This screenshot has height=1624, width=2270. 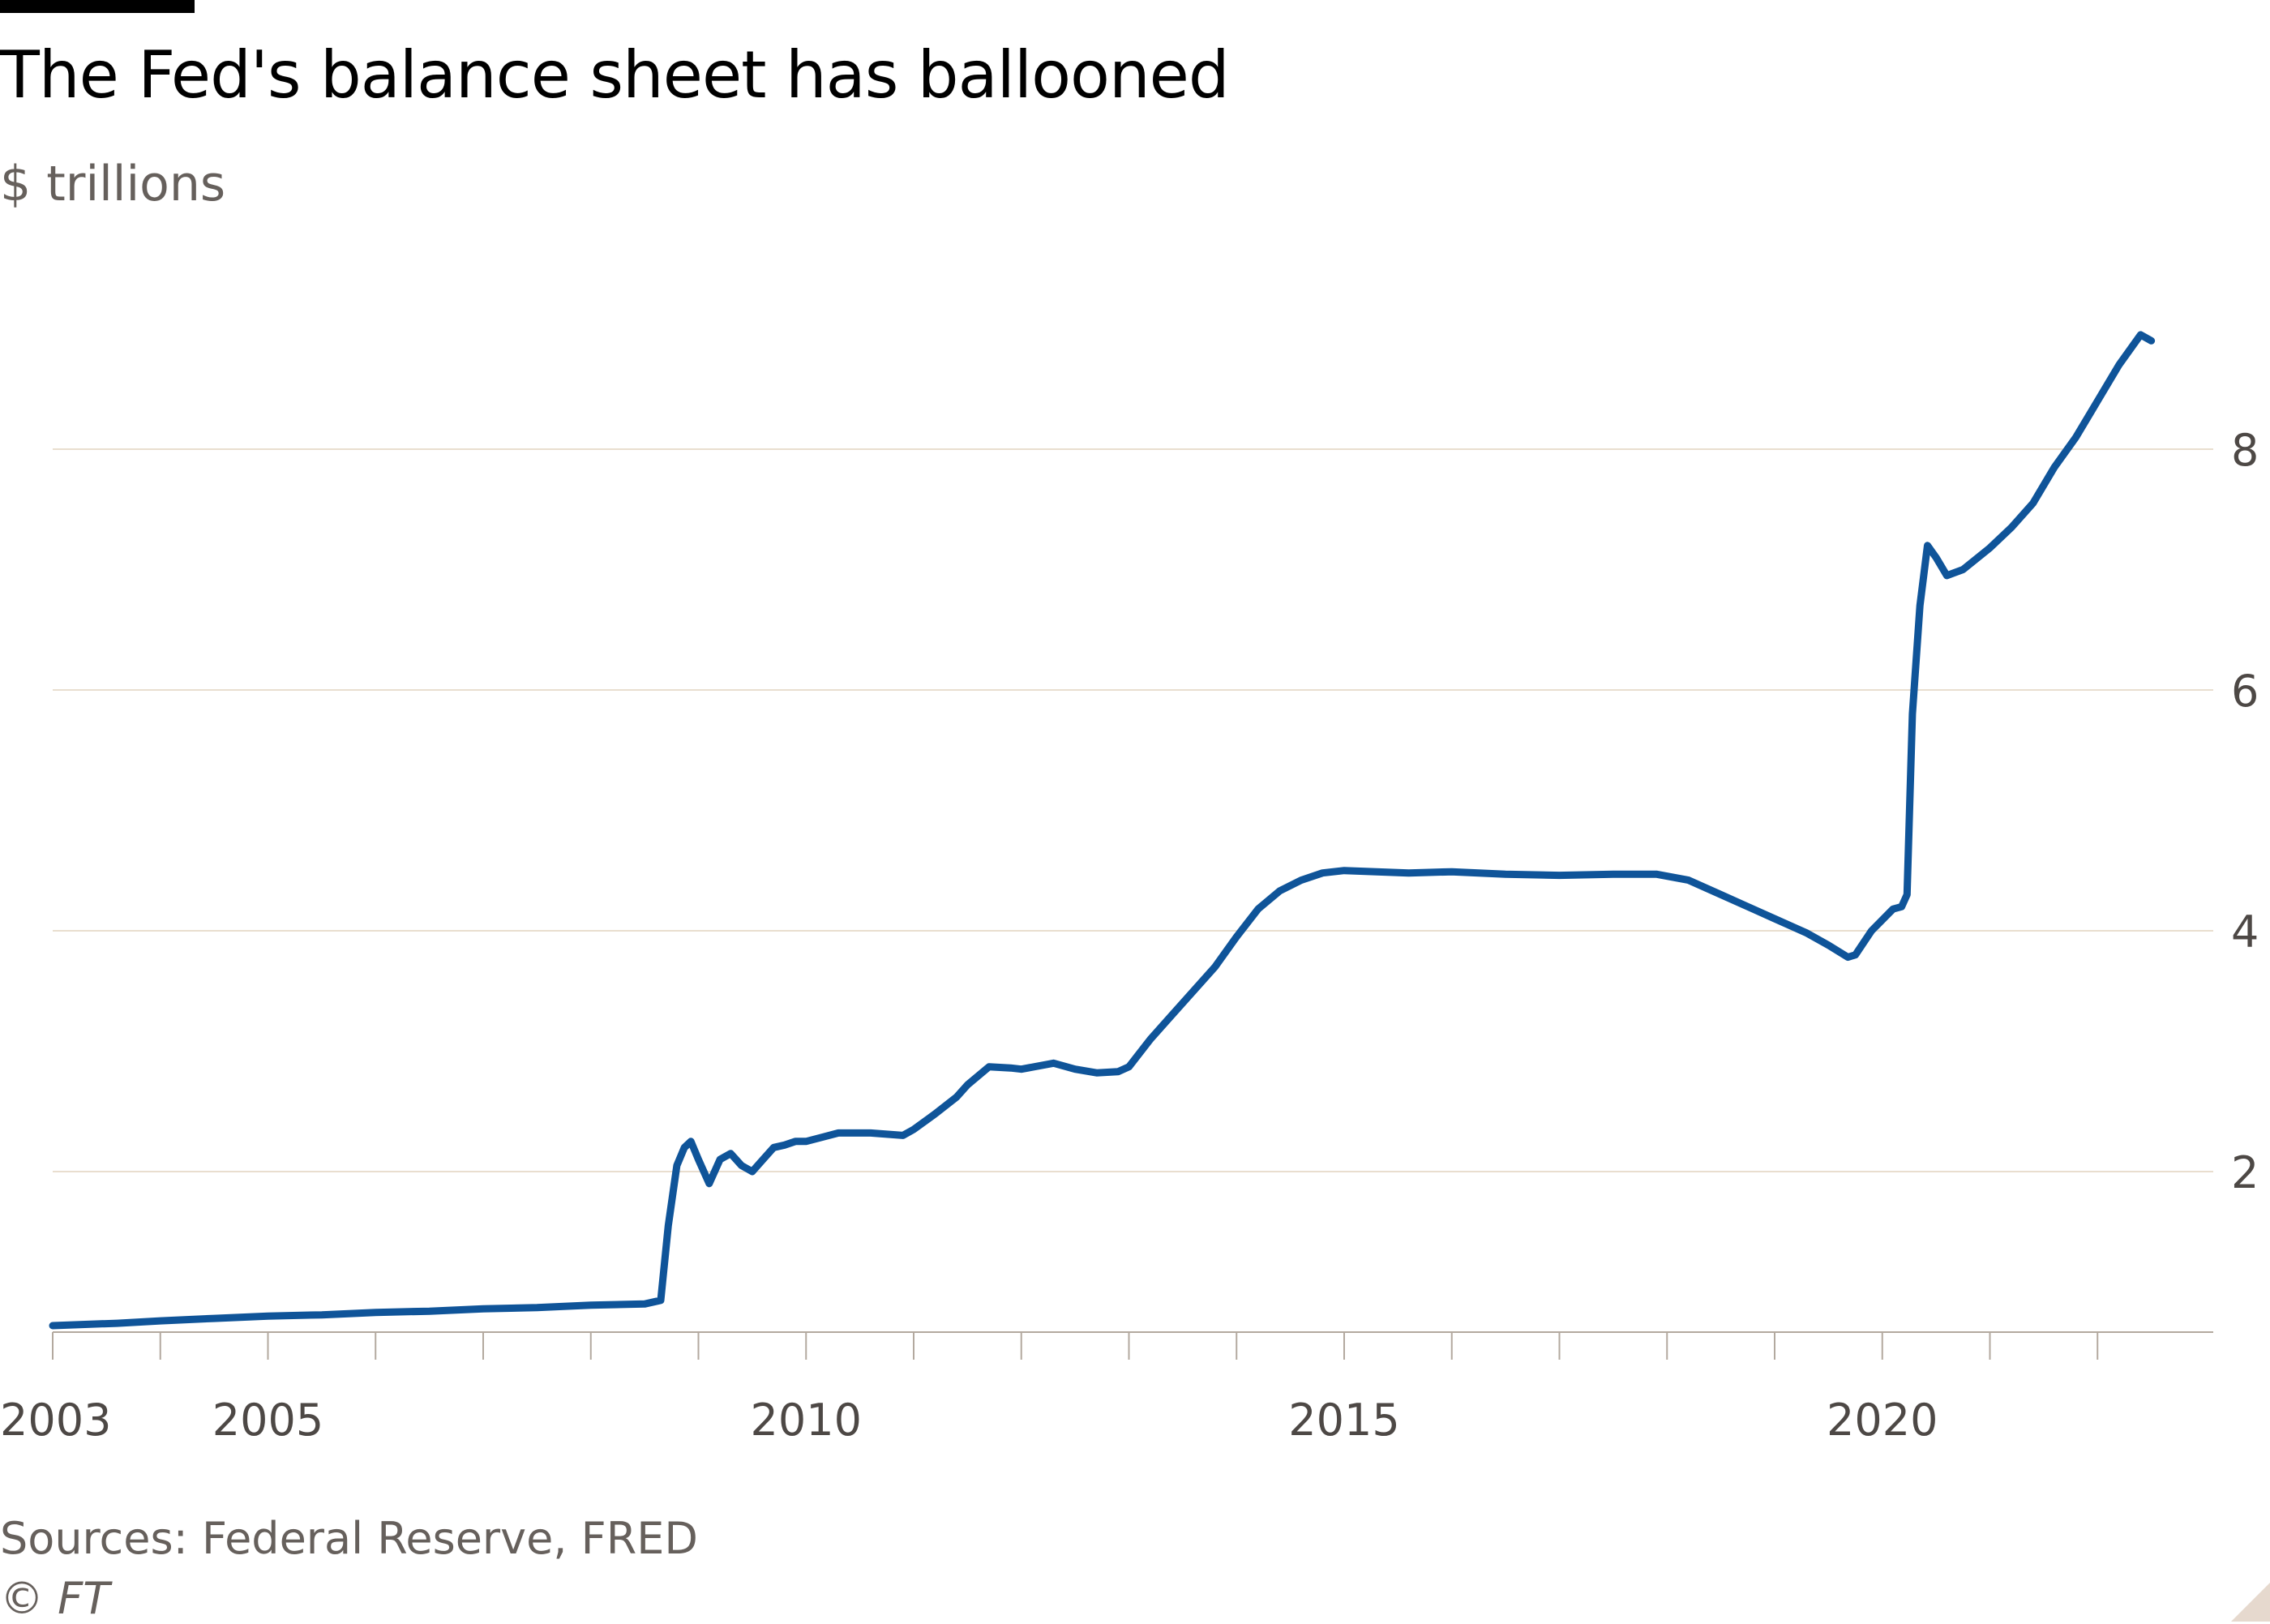 I want to click on x-axis: 2003 2005 2010 2015 2020, so click(x=1106, y=1389).